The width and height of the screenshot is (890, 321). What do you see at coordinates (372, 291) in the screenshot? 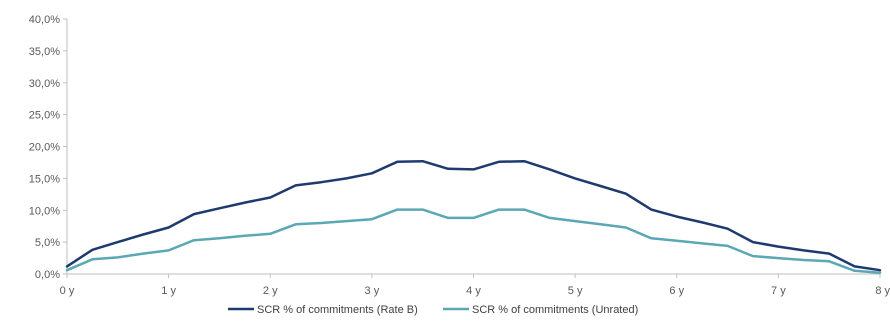
I see `x-tick-label: 3 y` at bounding box center [372, 291].